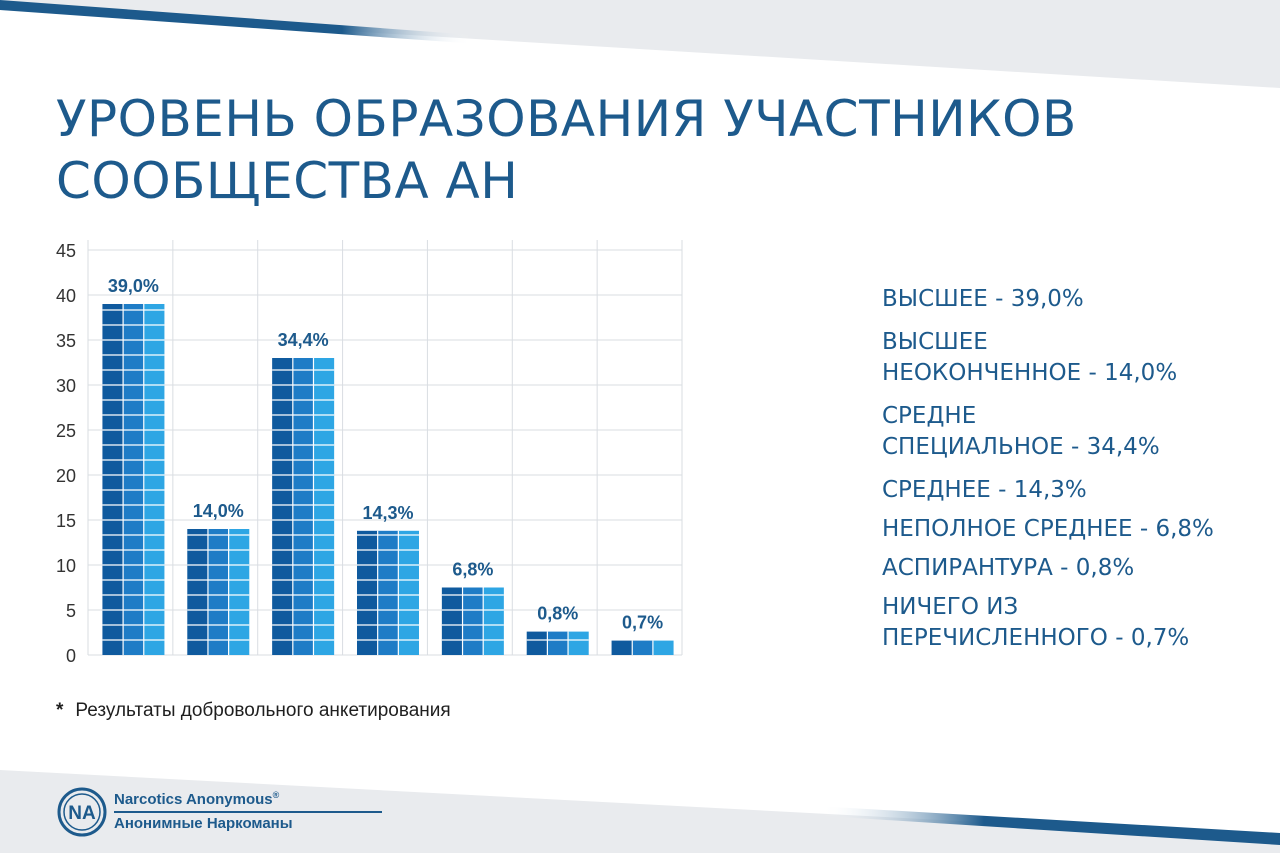 The image size is (1280, 853). I want to click on legend-item: ВЫСШЕЕ - 39,0%, so click(1077, 299).